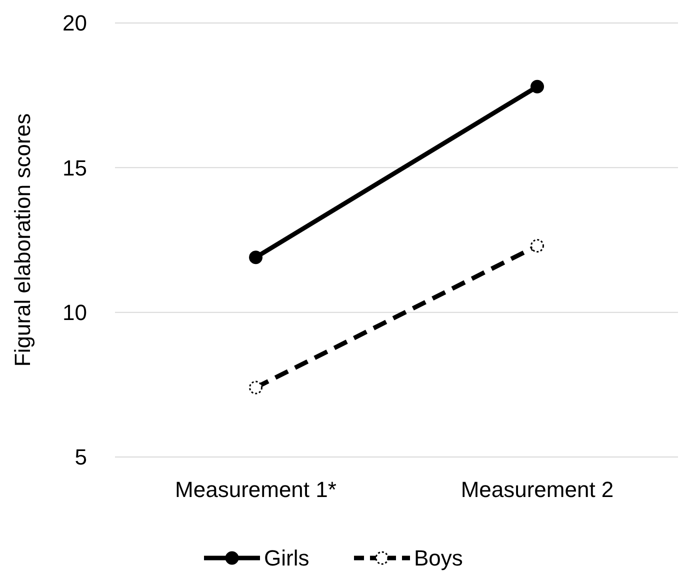 This screenshot has width=688, height=580. Describe the element at coordinates (74, 23) in the screenshot. I see `y-tick-label: 20` at that location.